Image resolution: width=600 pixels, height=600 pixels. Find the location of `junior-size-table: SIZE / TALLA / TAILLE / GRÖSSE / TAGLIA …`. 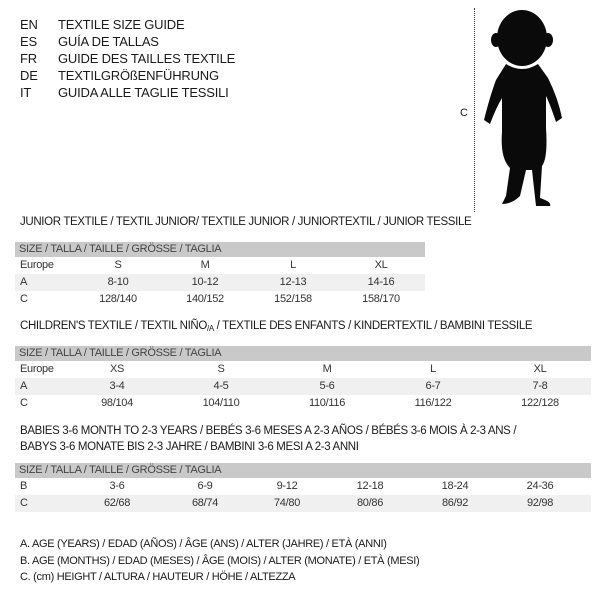

junior-size-table: SIZE / TALLA / TAILLE / GRÖSSE / TAGLIA … is located at coordinates (220, 275).